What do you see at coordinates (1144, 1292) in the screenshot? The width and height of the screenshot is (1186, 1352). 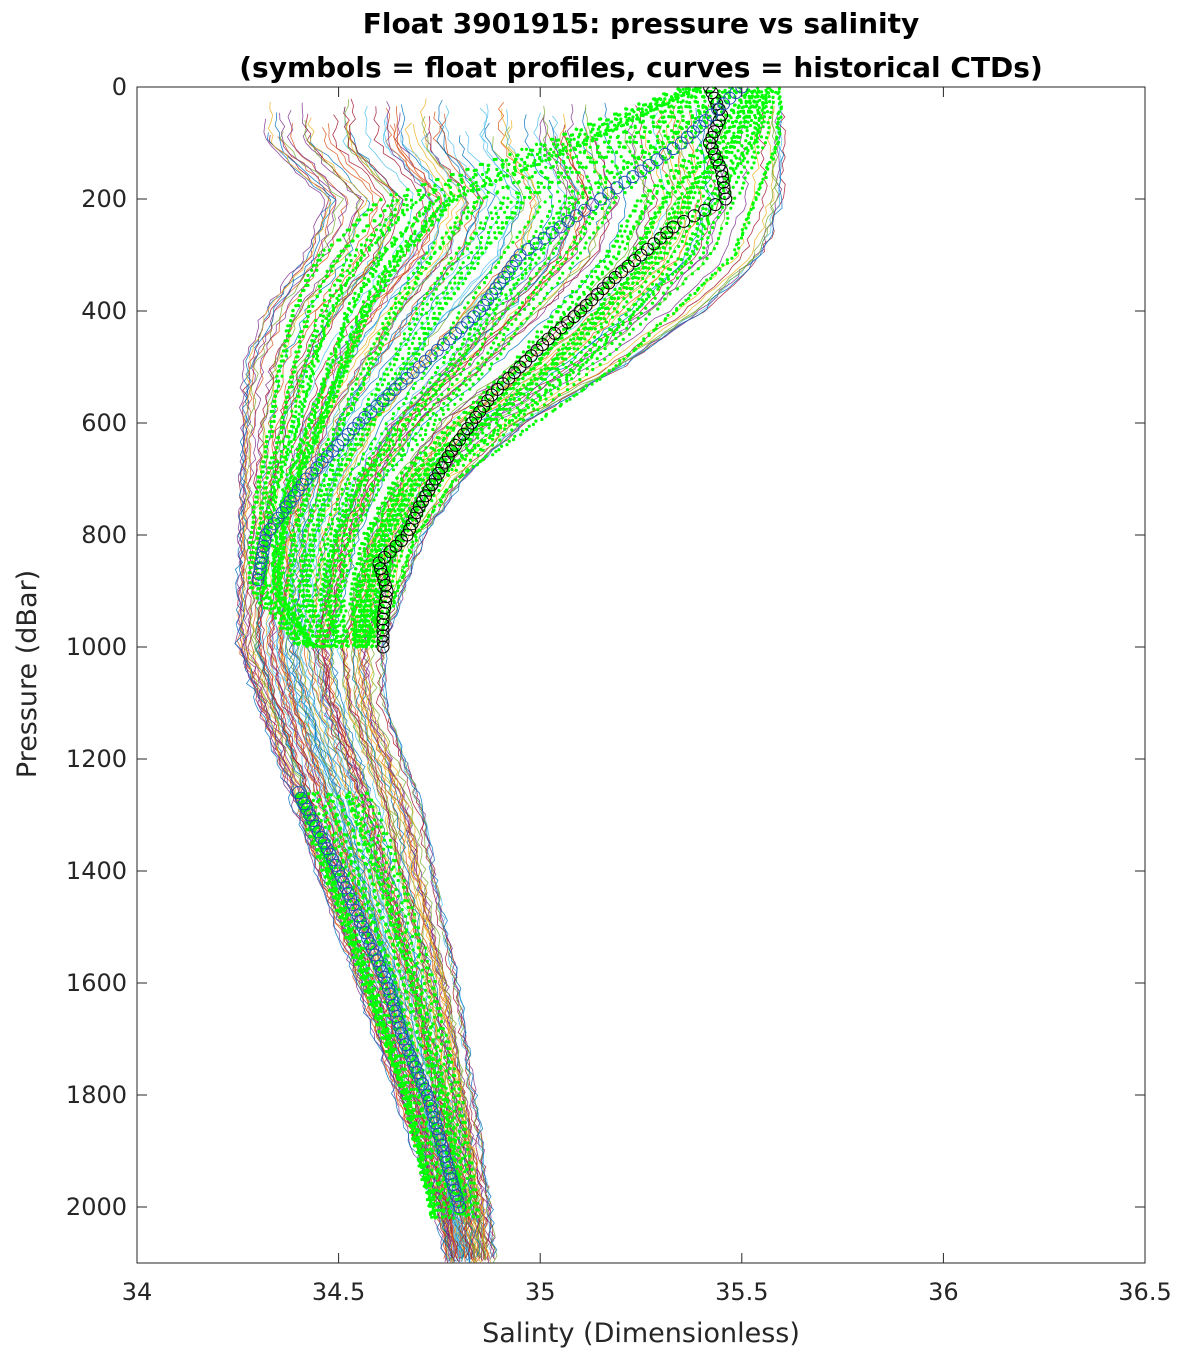 I see `x-tick-label: 36.5` at bounding box center [1144, 1292].